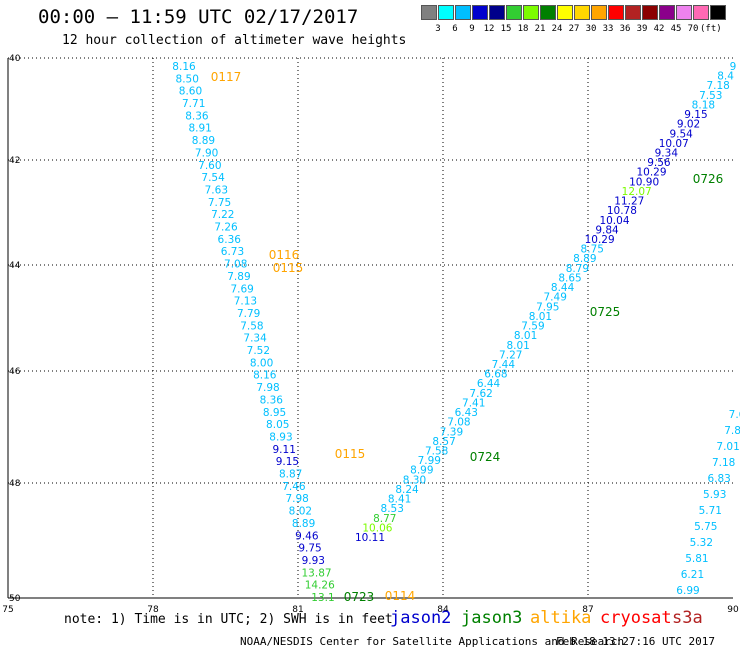 The width and height of the screenshot is (740, 650). Describe the element at coordinates (681, 134) in the screenshot. I see `wave-height-value: 9.54` at that location.